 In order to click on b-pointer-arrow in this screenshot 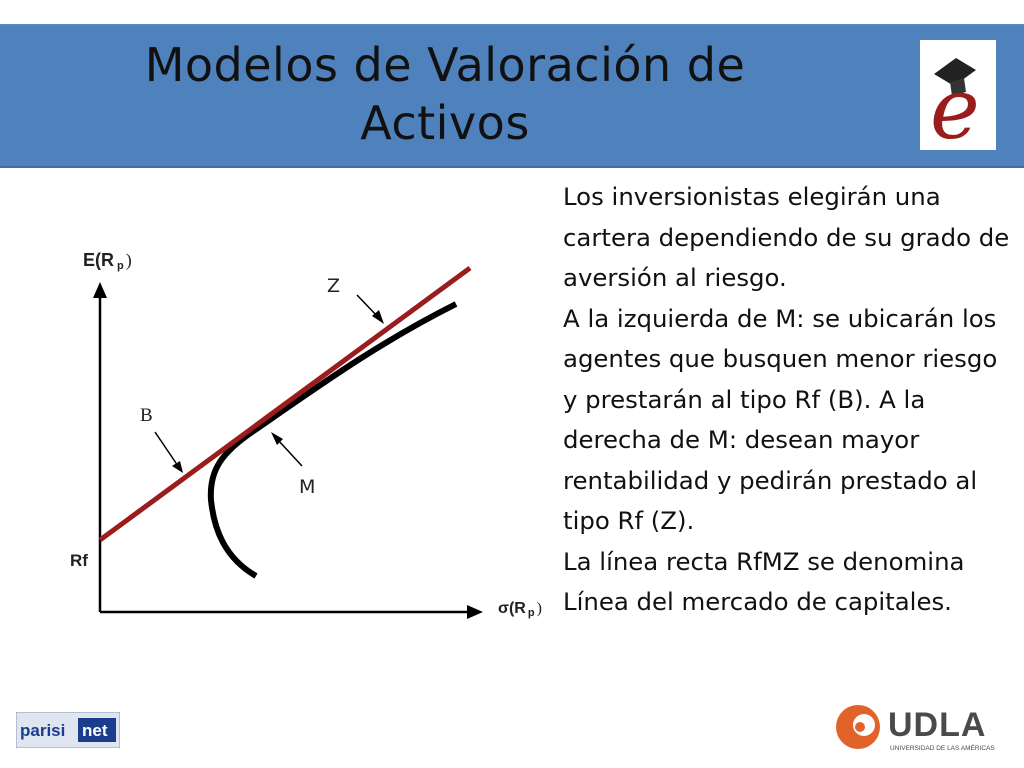, I will do `click(166, 449)`.